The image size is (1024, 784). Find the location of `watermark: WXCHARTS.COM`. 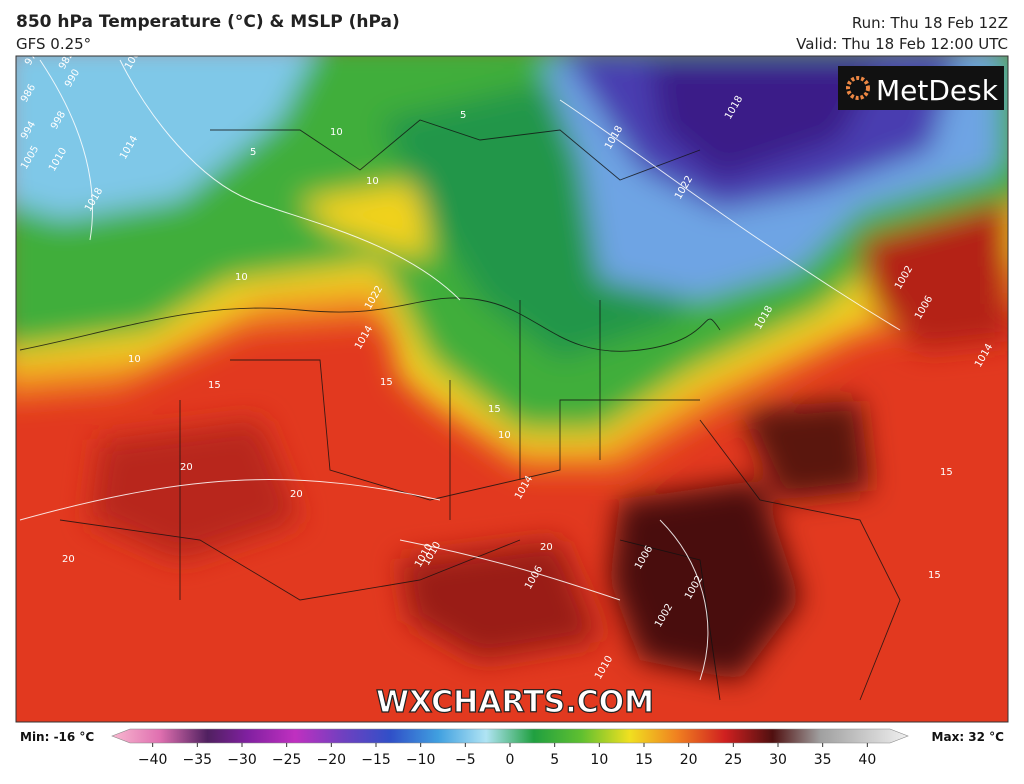

watermark: WXCHARTS.COM is located at coordinates (515, 702).